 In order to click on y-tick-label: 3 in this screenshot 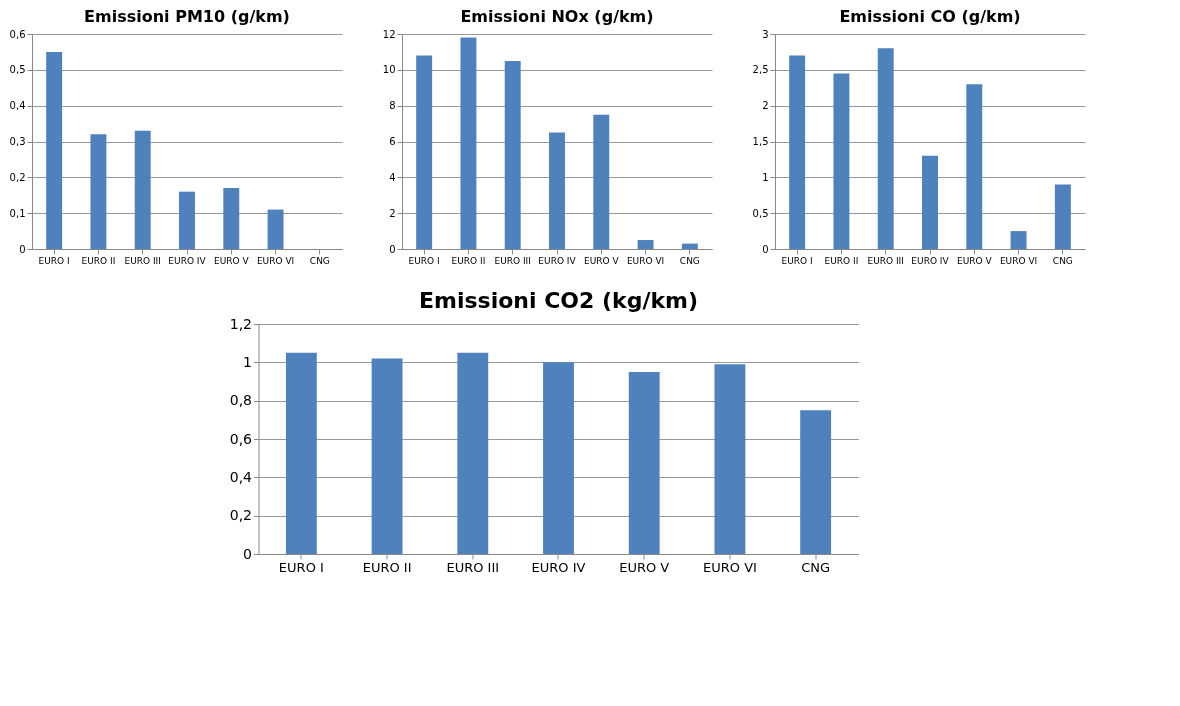, I will do `click(765, 34)`.